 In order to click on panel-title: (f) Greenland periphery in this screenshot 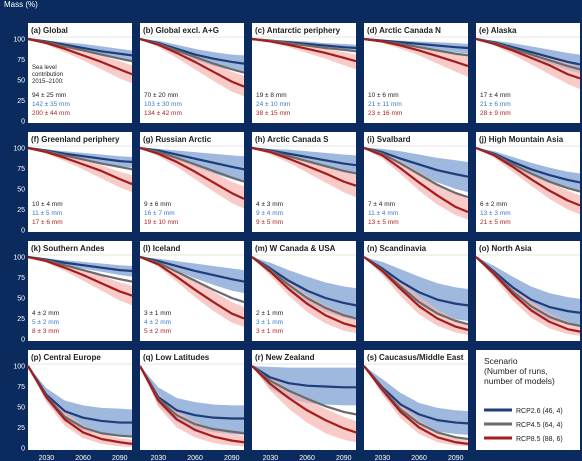, I will do `click(75, 139)`.